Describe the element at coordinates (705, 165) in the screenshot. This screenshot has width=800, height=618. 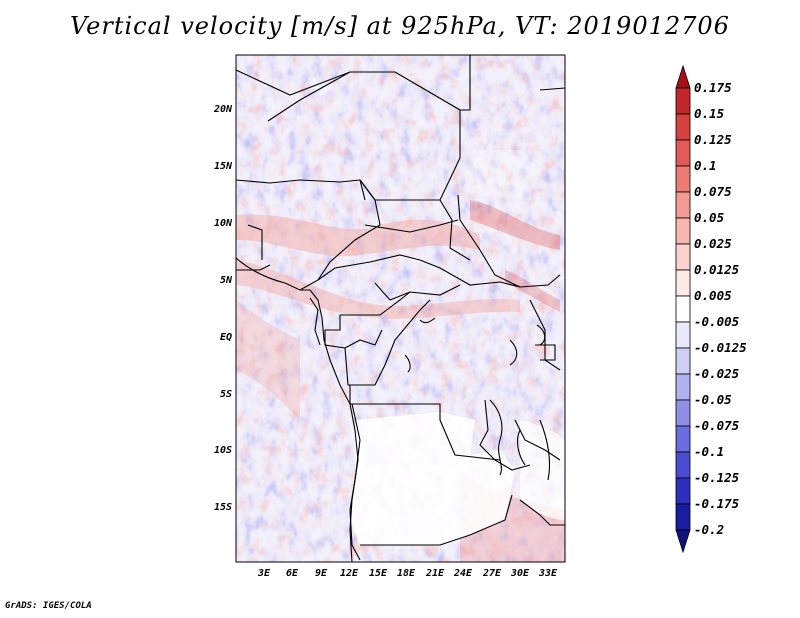
I see `colorbar-label: 0.1` at that location.